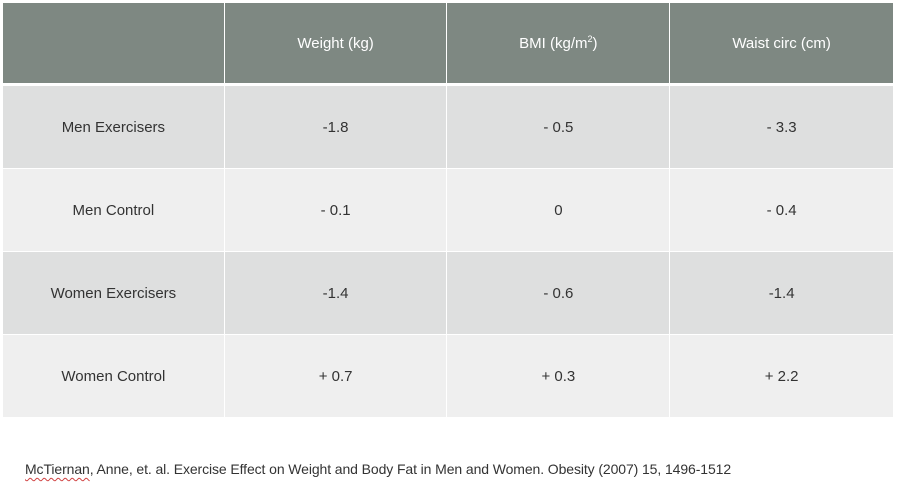  Describe the element at coordinates (336, 210) in the screenshot. I see `table-cell: - 0.1` at that location.